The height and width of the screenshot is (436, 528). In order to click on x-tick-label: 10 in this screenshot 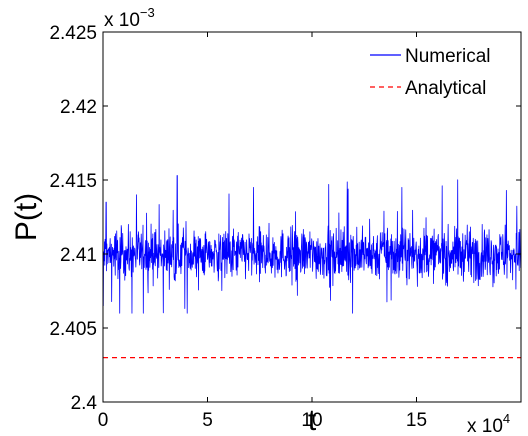, I will do `click(311, 420)`.